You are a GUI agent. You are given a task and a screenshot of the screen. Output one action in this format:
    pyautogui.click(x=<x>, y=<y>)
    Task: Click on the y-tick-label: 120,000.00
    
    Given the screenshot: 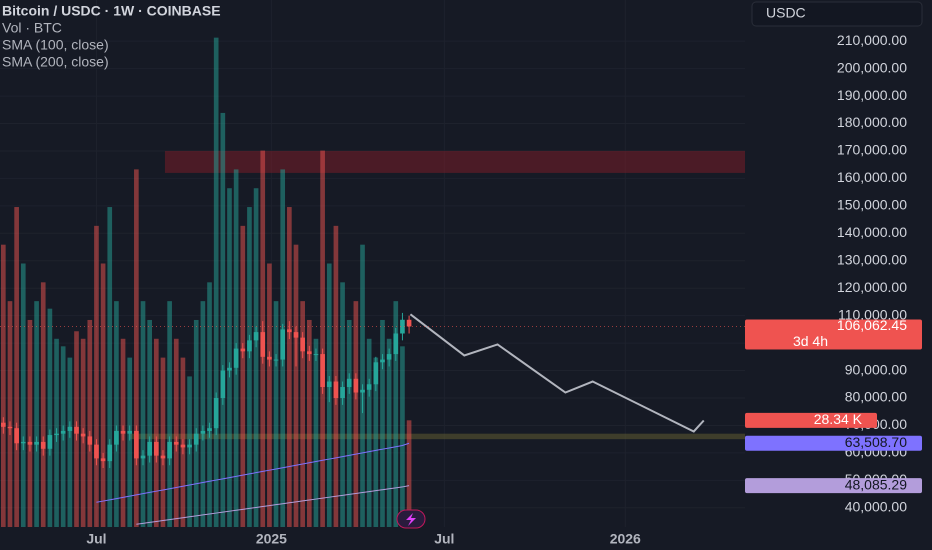 What is the action you would take?
    pyautogui.click(x=872, y=287)
    